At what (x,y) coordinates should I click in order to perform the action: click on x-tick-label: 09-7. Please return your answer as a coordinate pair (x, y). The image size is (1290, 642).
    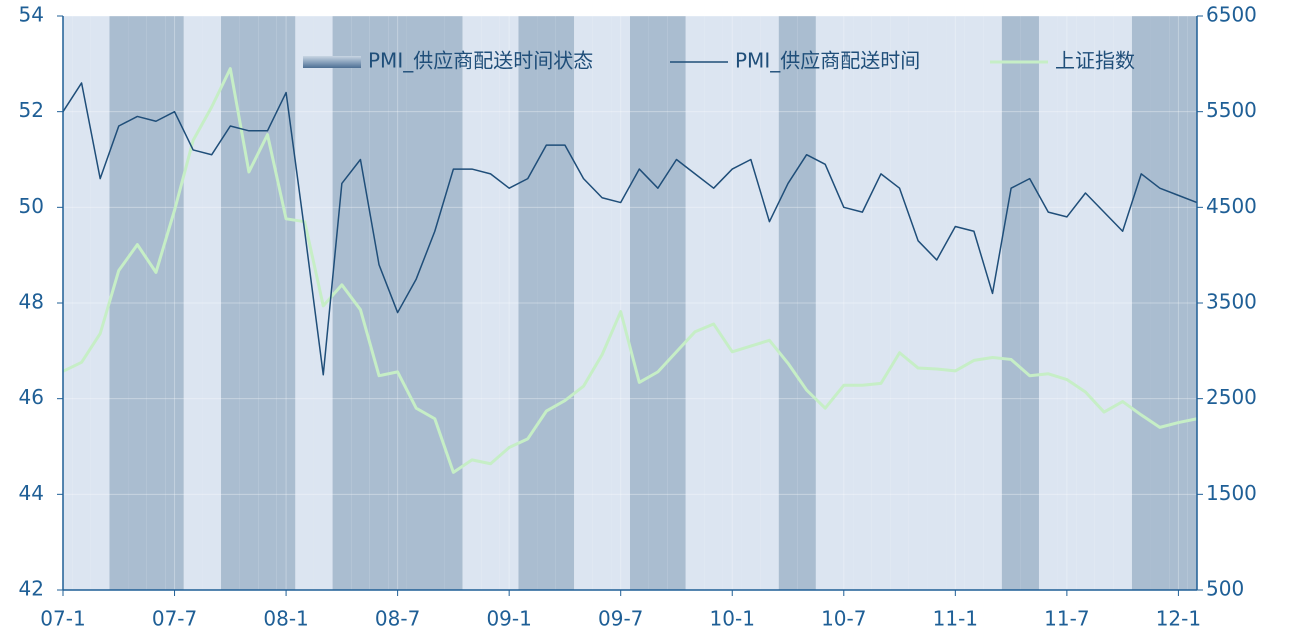
    Looking at the image, I should click on (620, 619).